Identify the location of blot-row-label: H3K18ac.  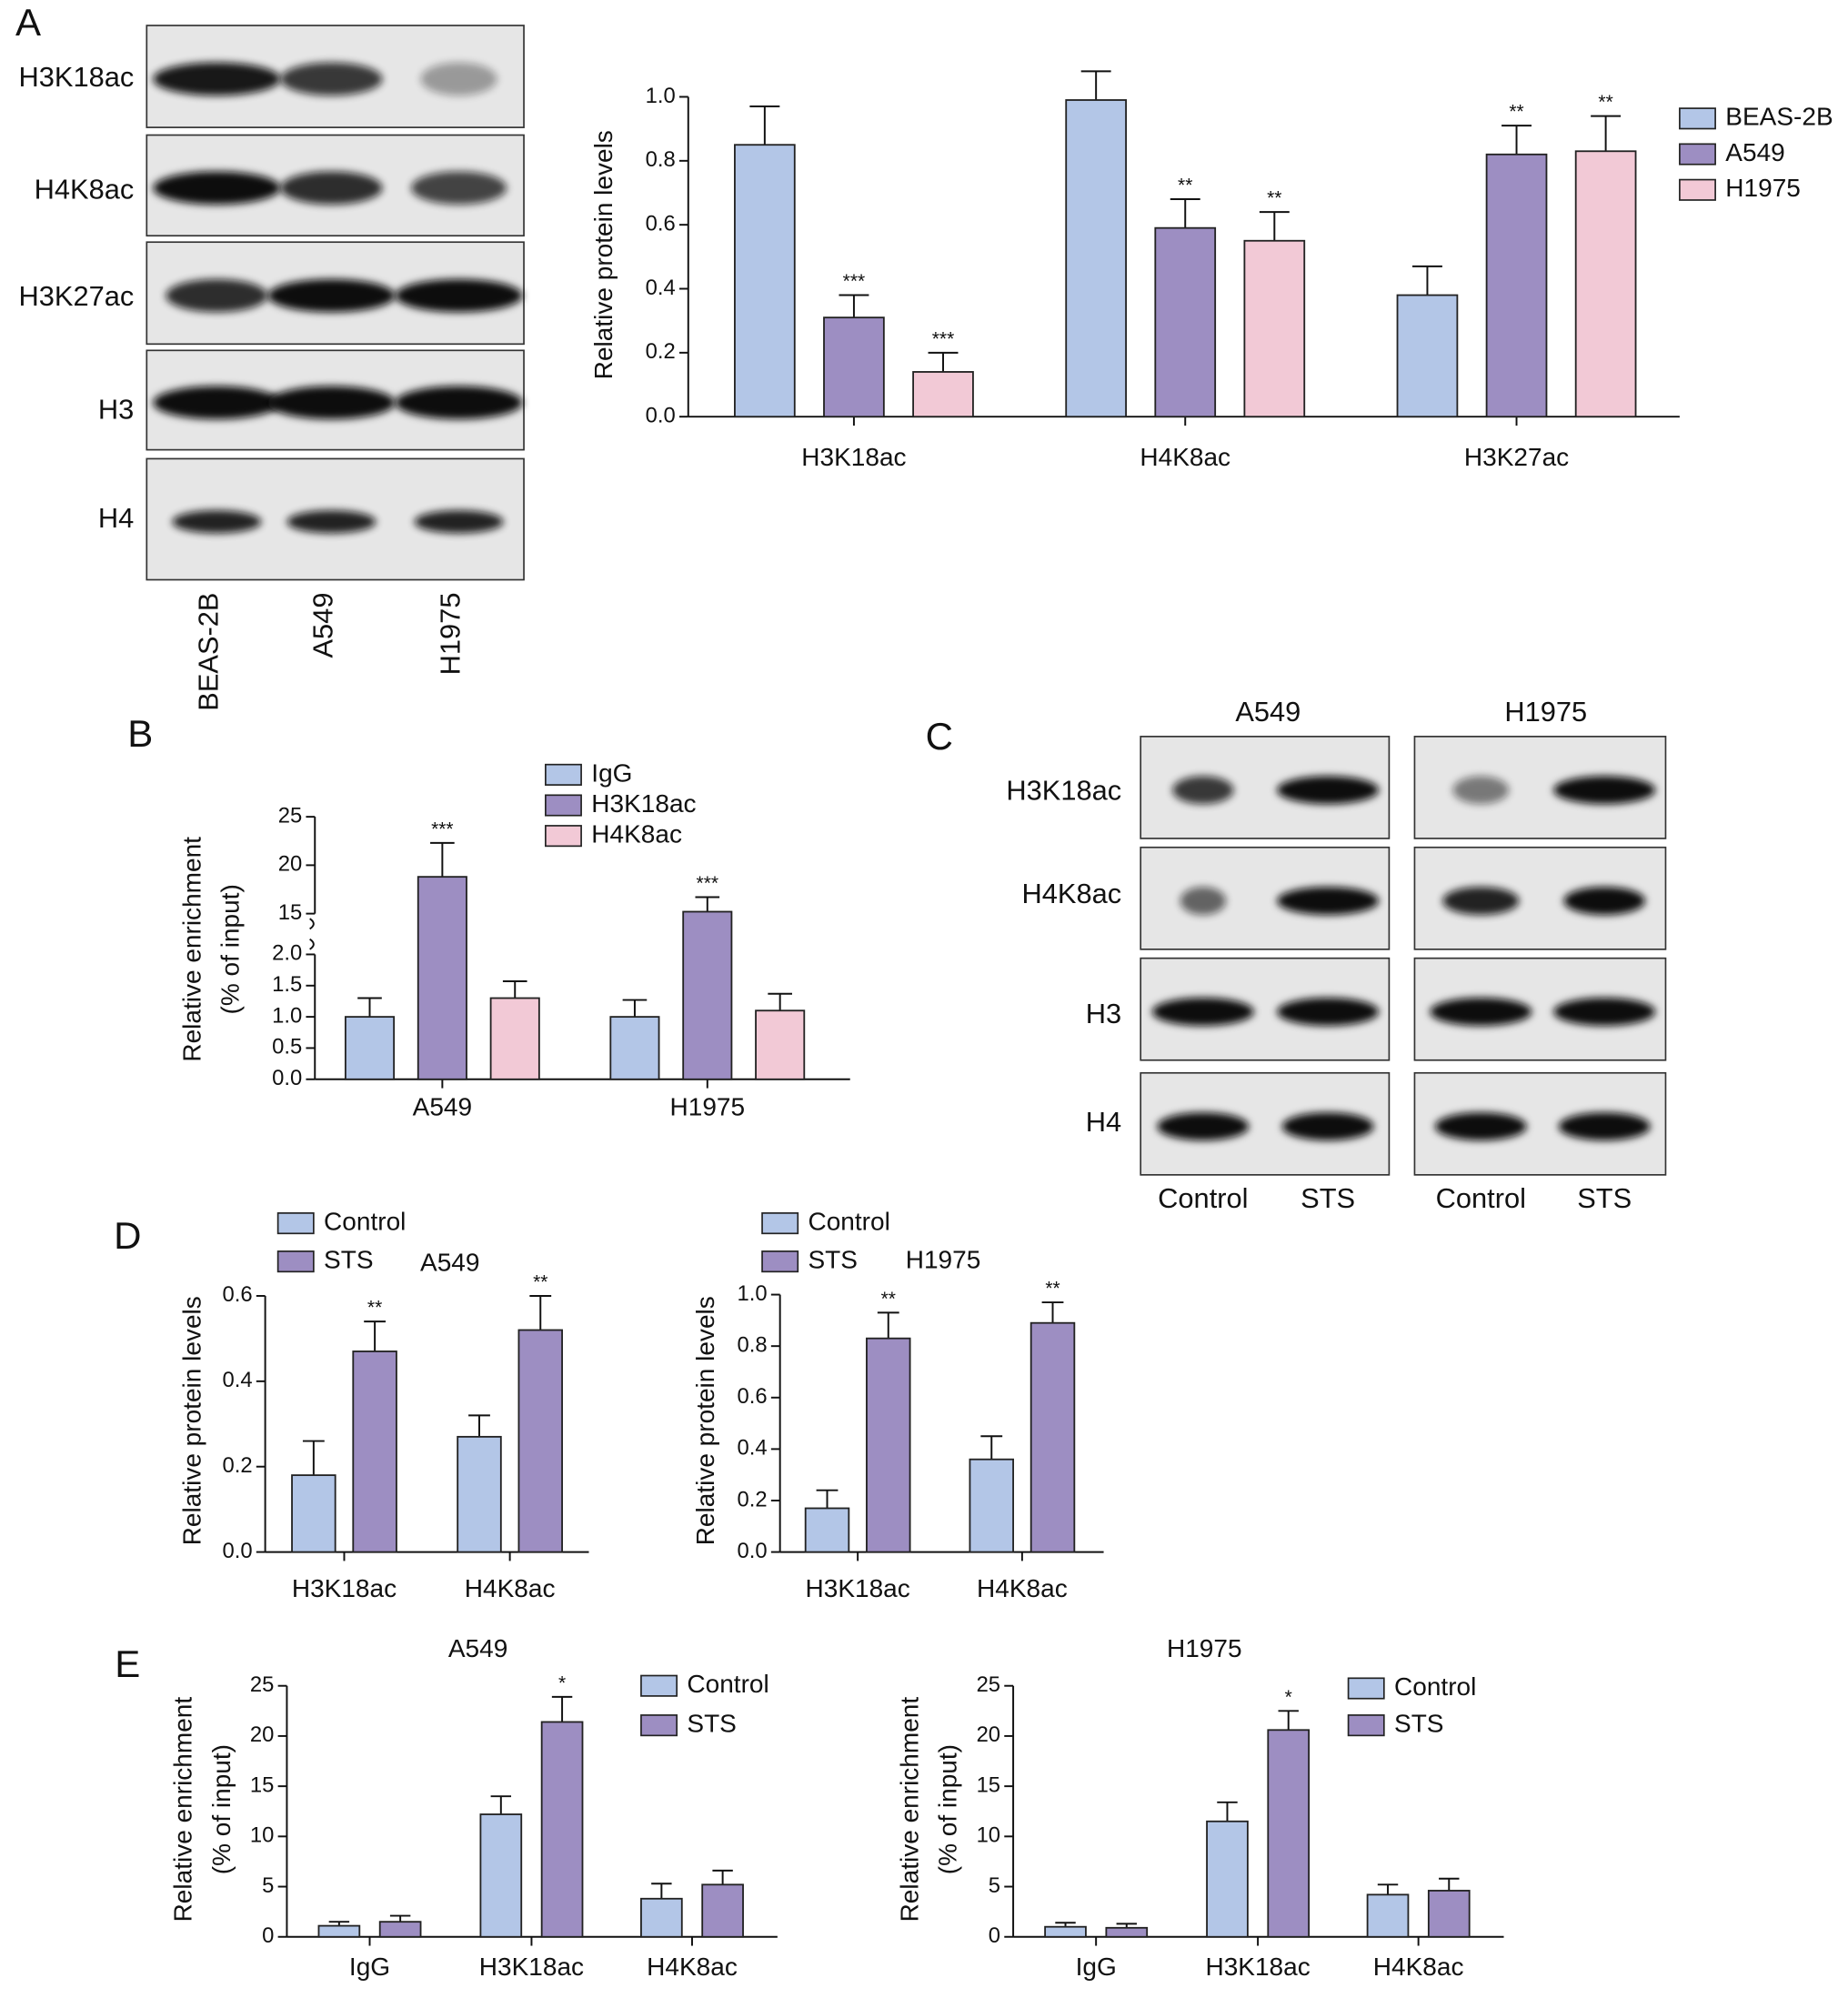
(77, 77).